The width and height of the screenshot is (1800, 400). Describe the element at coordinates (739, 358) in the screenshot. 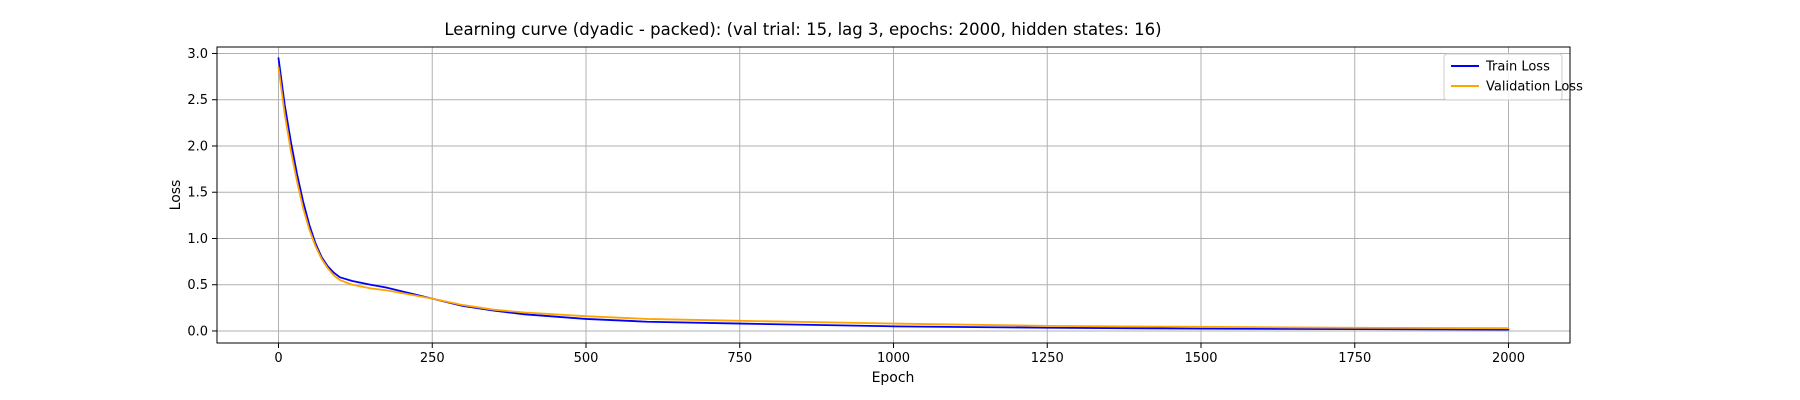

I see `x-tick-label: 750` at that location.